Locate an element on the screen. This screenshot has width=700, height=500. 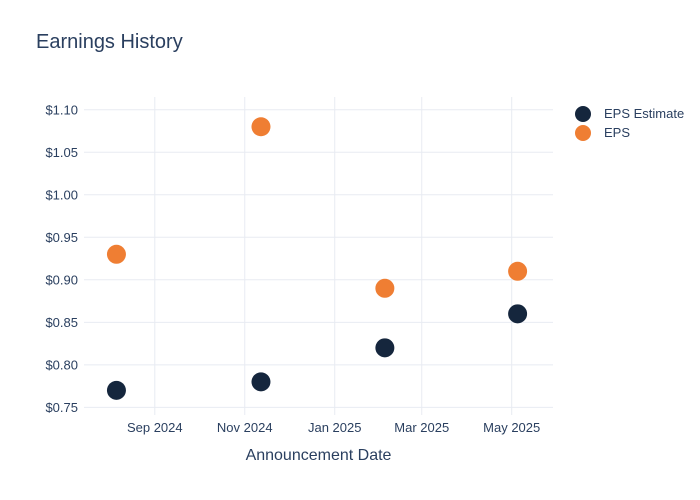
legend: EPS Estimate EPS is located at coordinates (629, 123).